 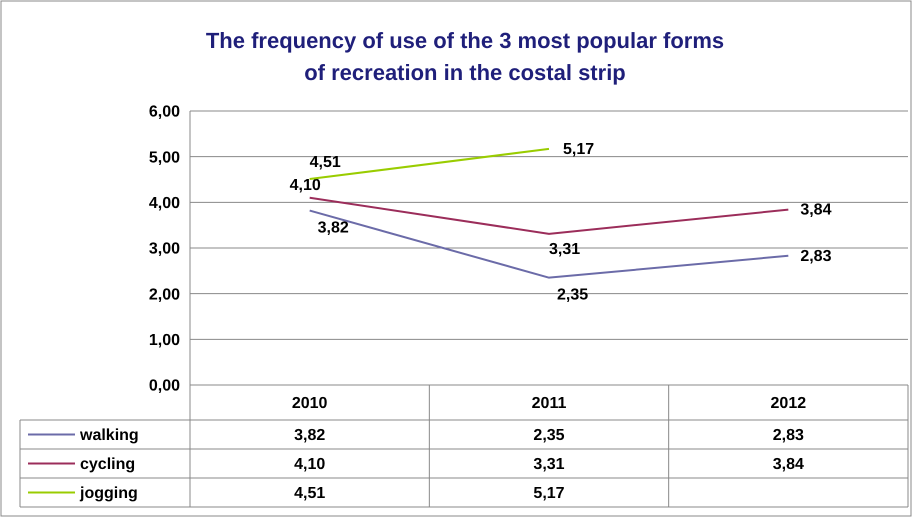 I want to click on y-tick-label: 5,00, so click(x=164, y=157).